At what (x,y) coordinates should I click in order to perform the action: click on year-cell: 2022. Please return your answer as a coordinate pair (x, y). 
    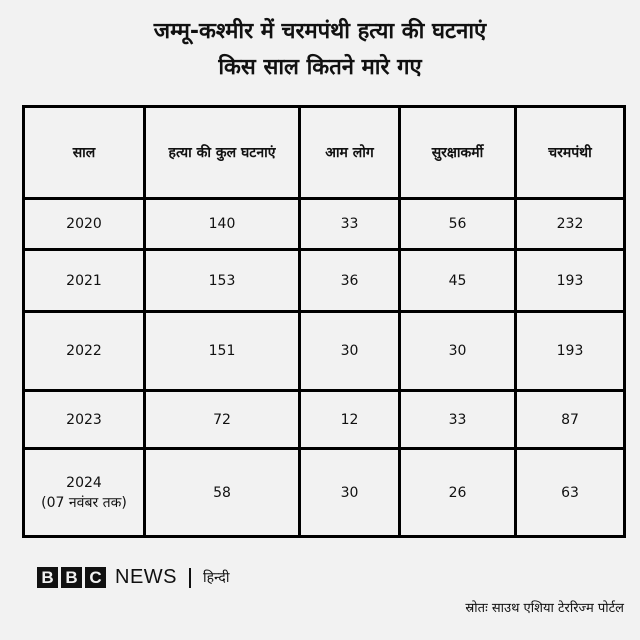
    Looking at the image, I should click on (84, 351).